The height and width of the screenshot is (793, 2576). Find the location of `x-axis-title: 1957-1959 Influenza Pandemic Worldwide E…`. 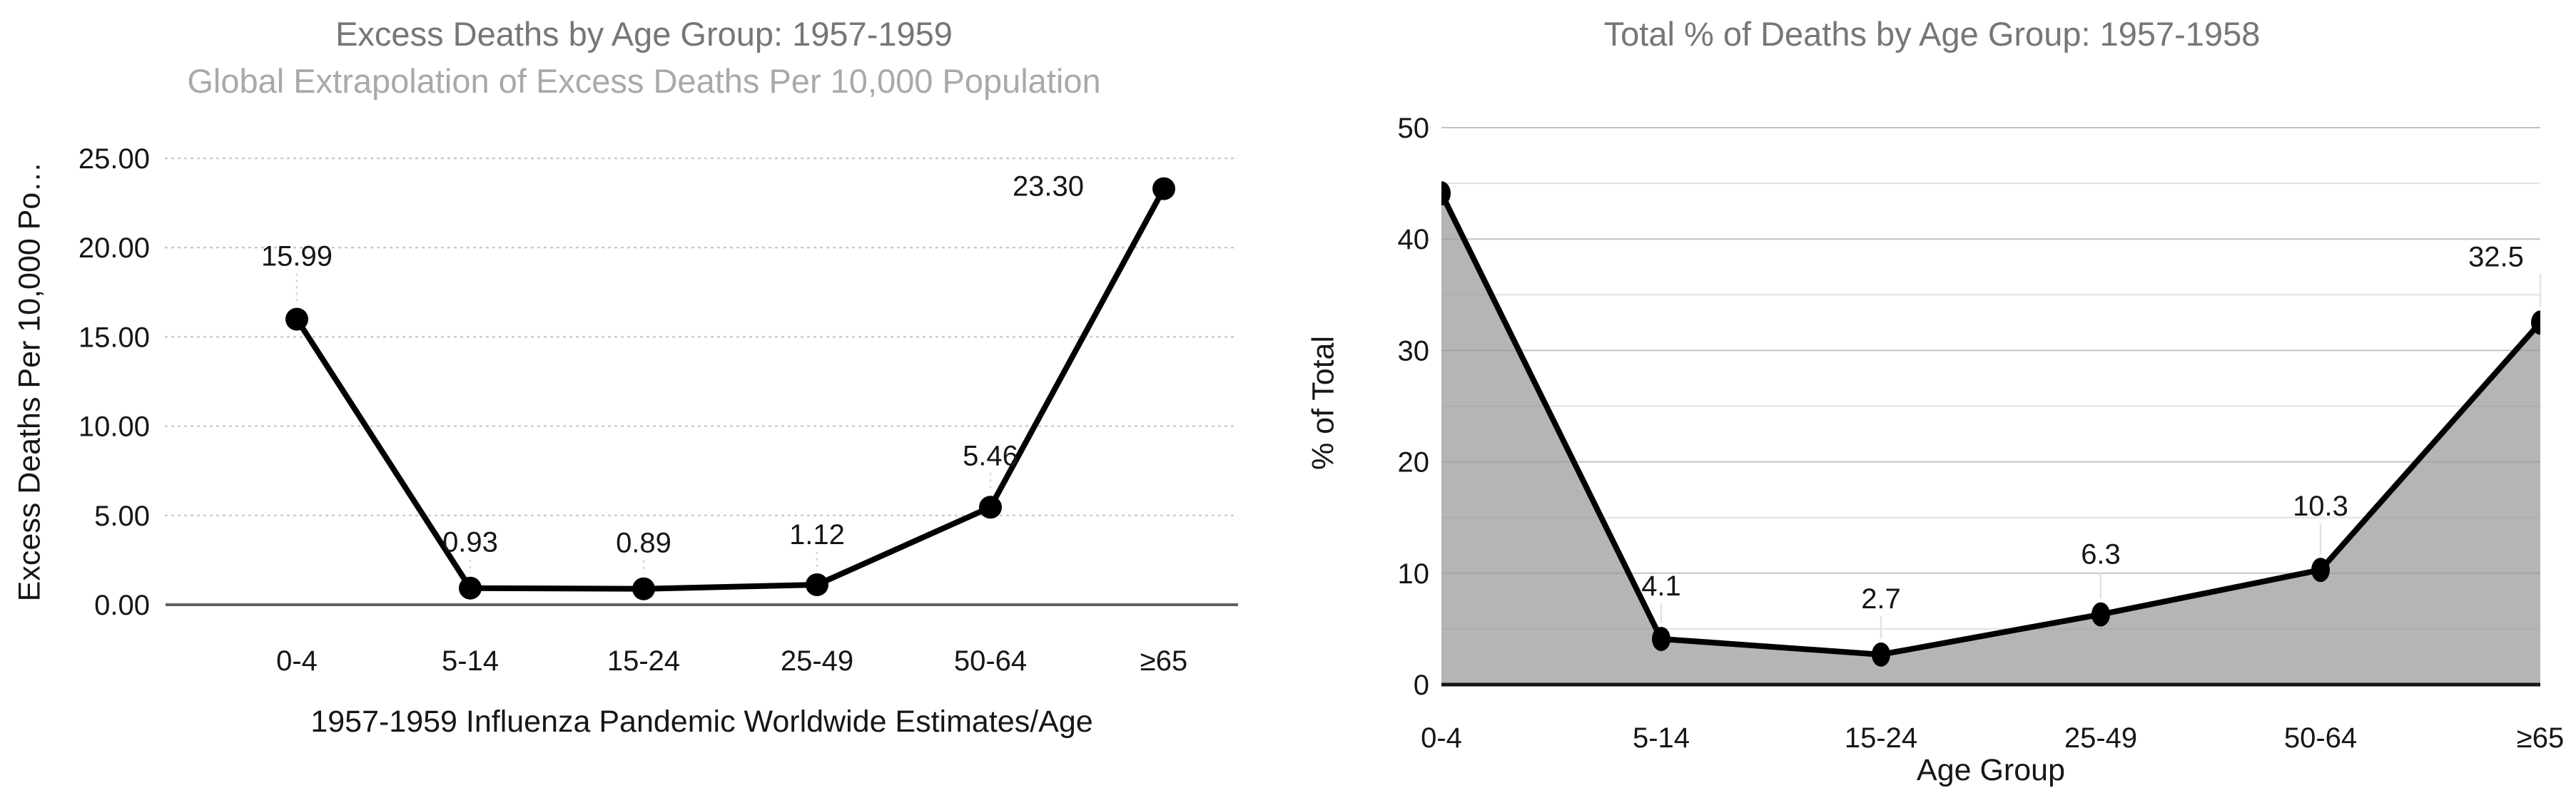

x-axis-title: 1957-1959 Influenza Pandemic Worldwide E… is located at coordinates (701, 722).